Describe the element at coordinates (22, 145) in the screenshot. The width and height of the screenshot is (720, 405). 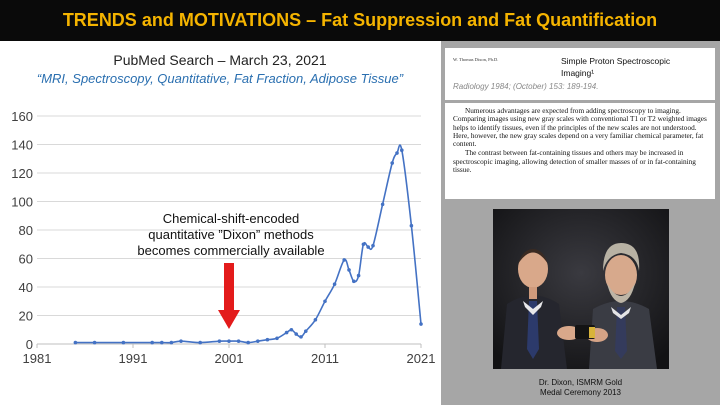
I see `y-tick-label: 140` at that location.